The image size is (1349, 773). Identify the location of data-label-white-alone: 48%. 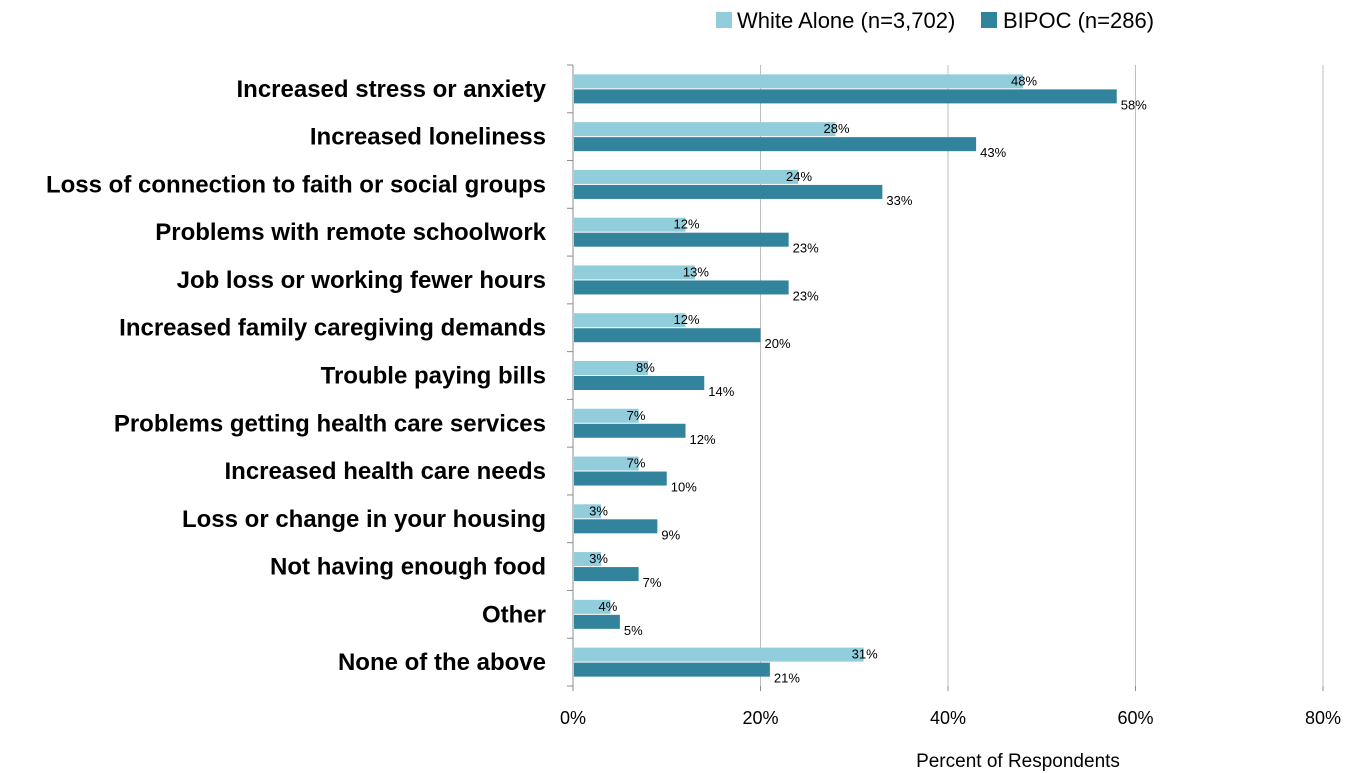
(1024, 80).